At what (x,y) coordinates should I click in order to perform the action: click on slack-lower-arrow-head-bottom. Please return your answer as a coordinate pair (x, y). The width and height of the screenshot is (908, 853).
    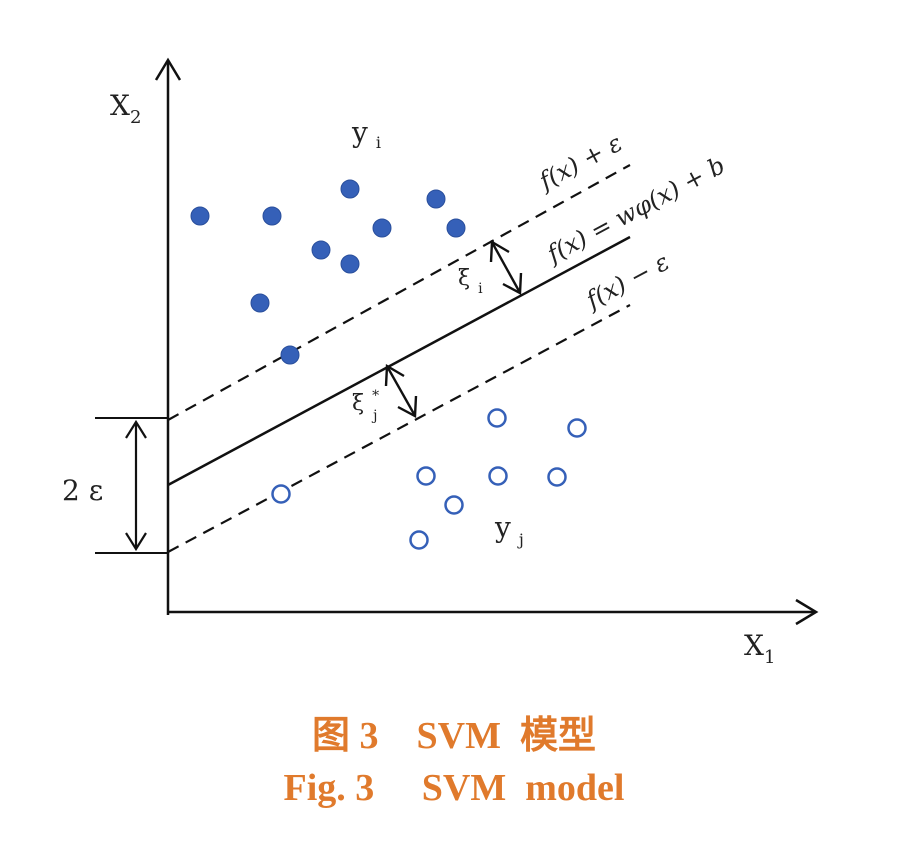
    Looking at the image, I should click on (407, 406).